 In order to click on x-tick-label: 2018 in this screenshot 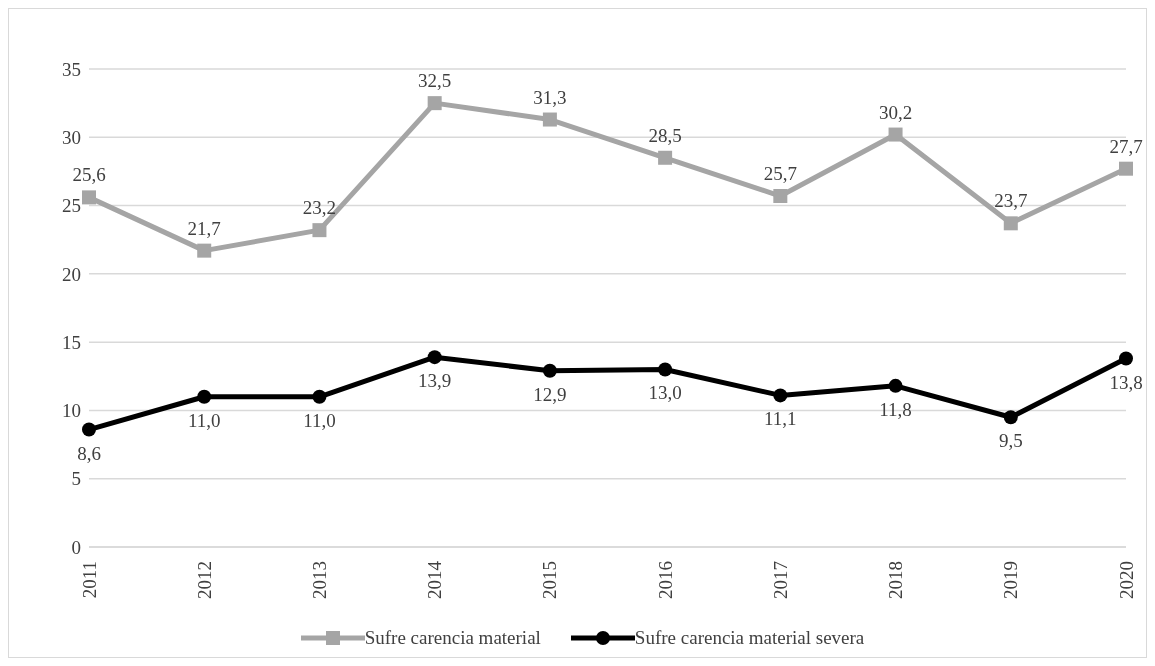, I will do `click(896, 580)`.